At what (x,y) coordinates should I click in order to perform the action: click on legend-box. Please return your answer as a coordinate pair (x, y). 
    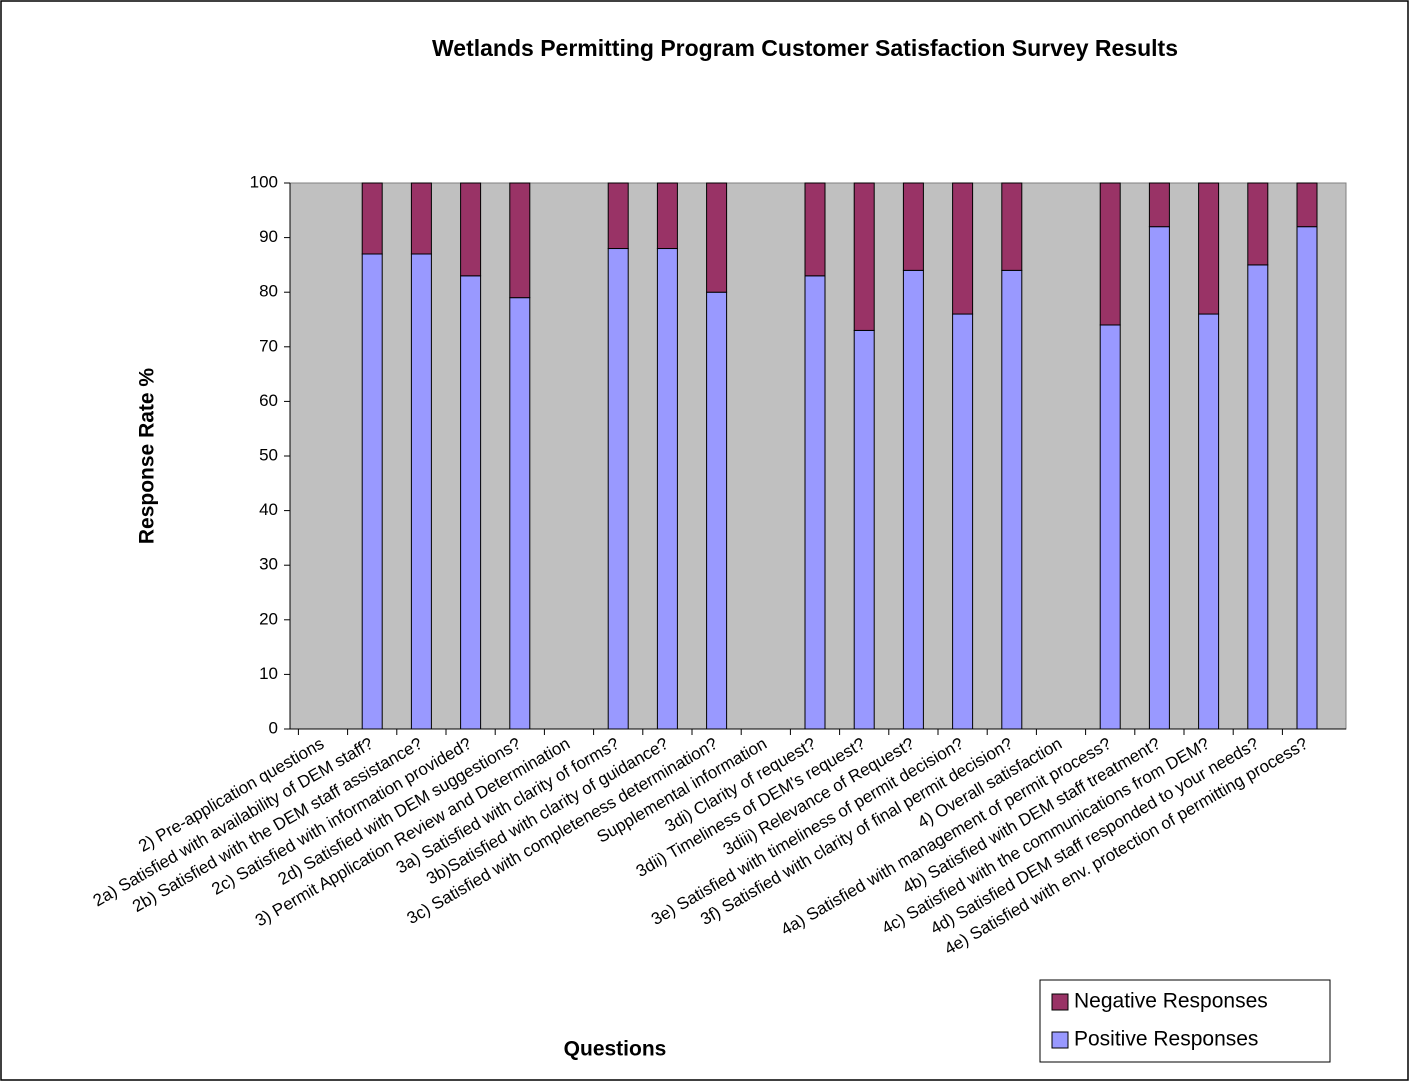
    Looking at the image, I should click on (1185, 1021).